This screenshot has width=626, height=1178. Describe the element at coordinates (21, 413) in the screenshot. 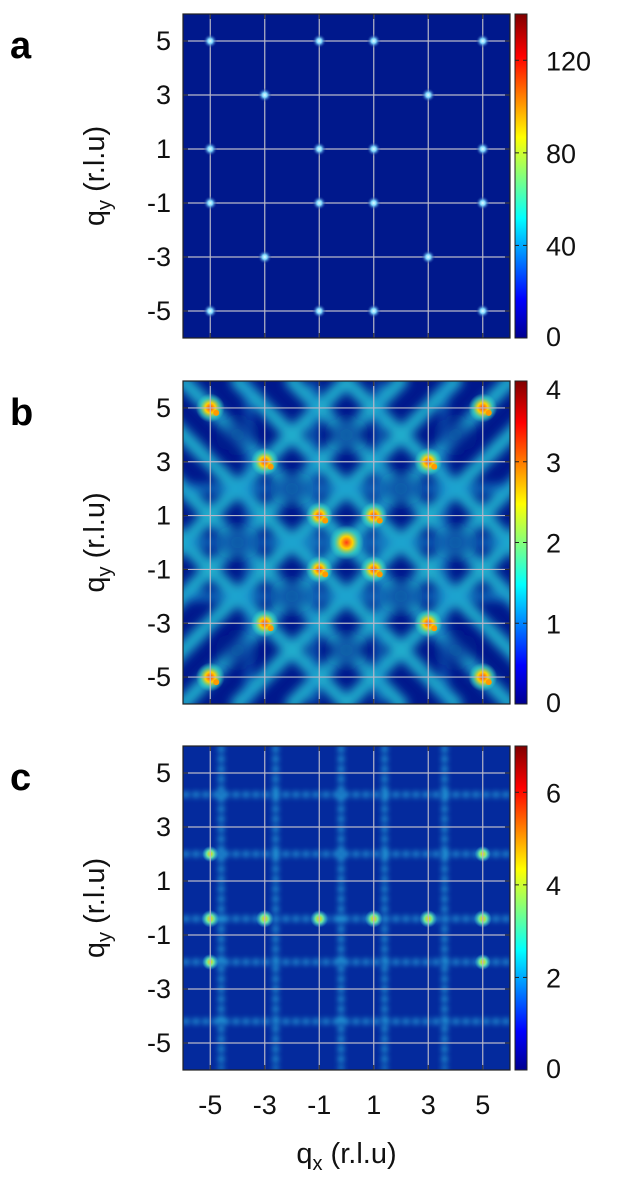

I see `panel-label: b` at that location.